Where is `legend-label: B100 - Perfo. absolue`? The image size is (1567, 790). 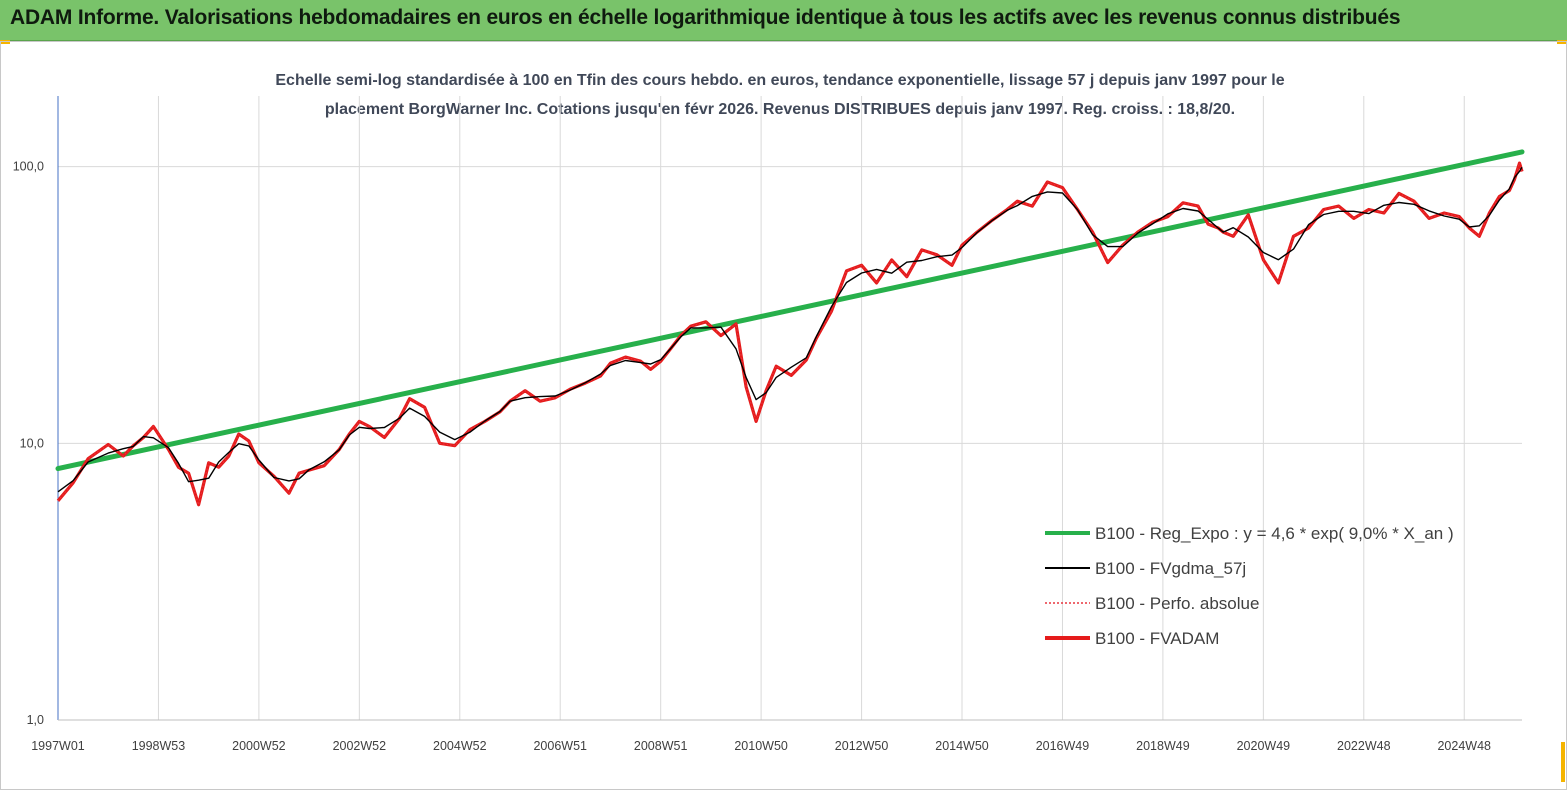
legend-label: B100 - Perfo. absolue is located at coordinates (1177, 603).